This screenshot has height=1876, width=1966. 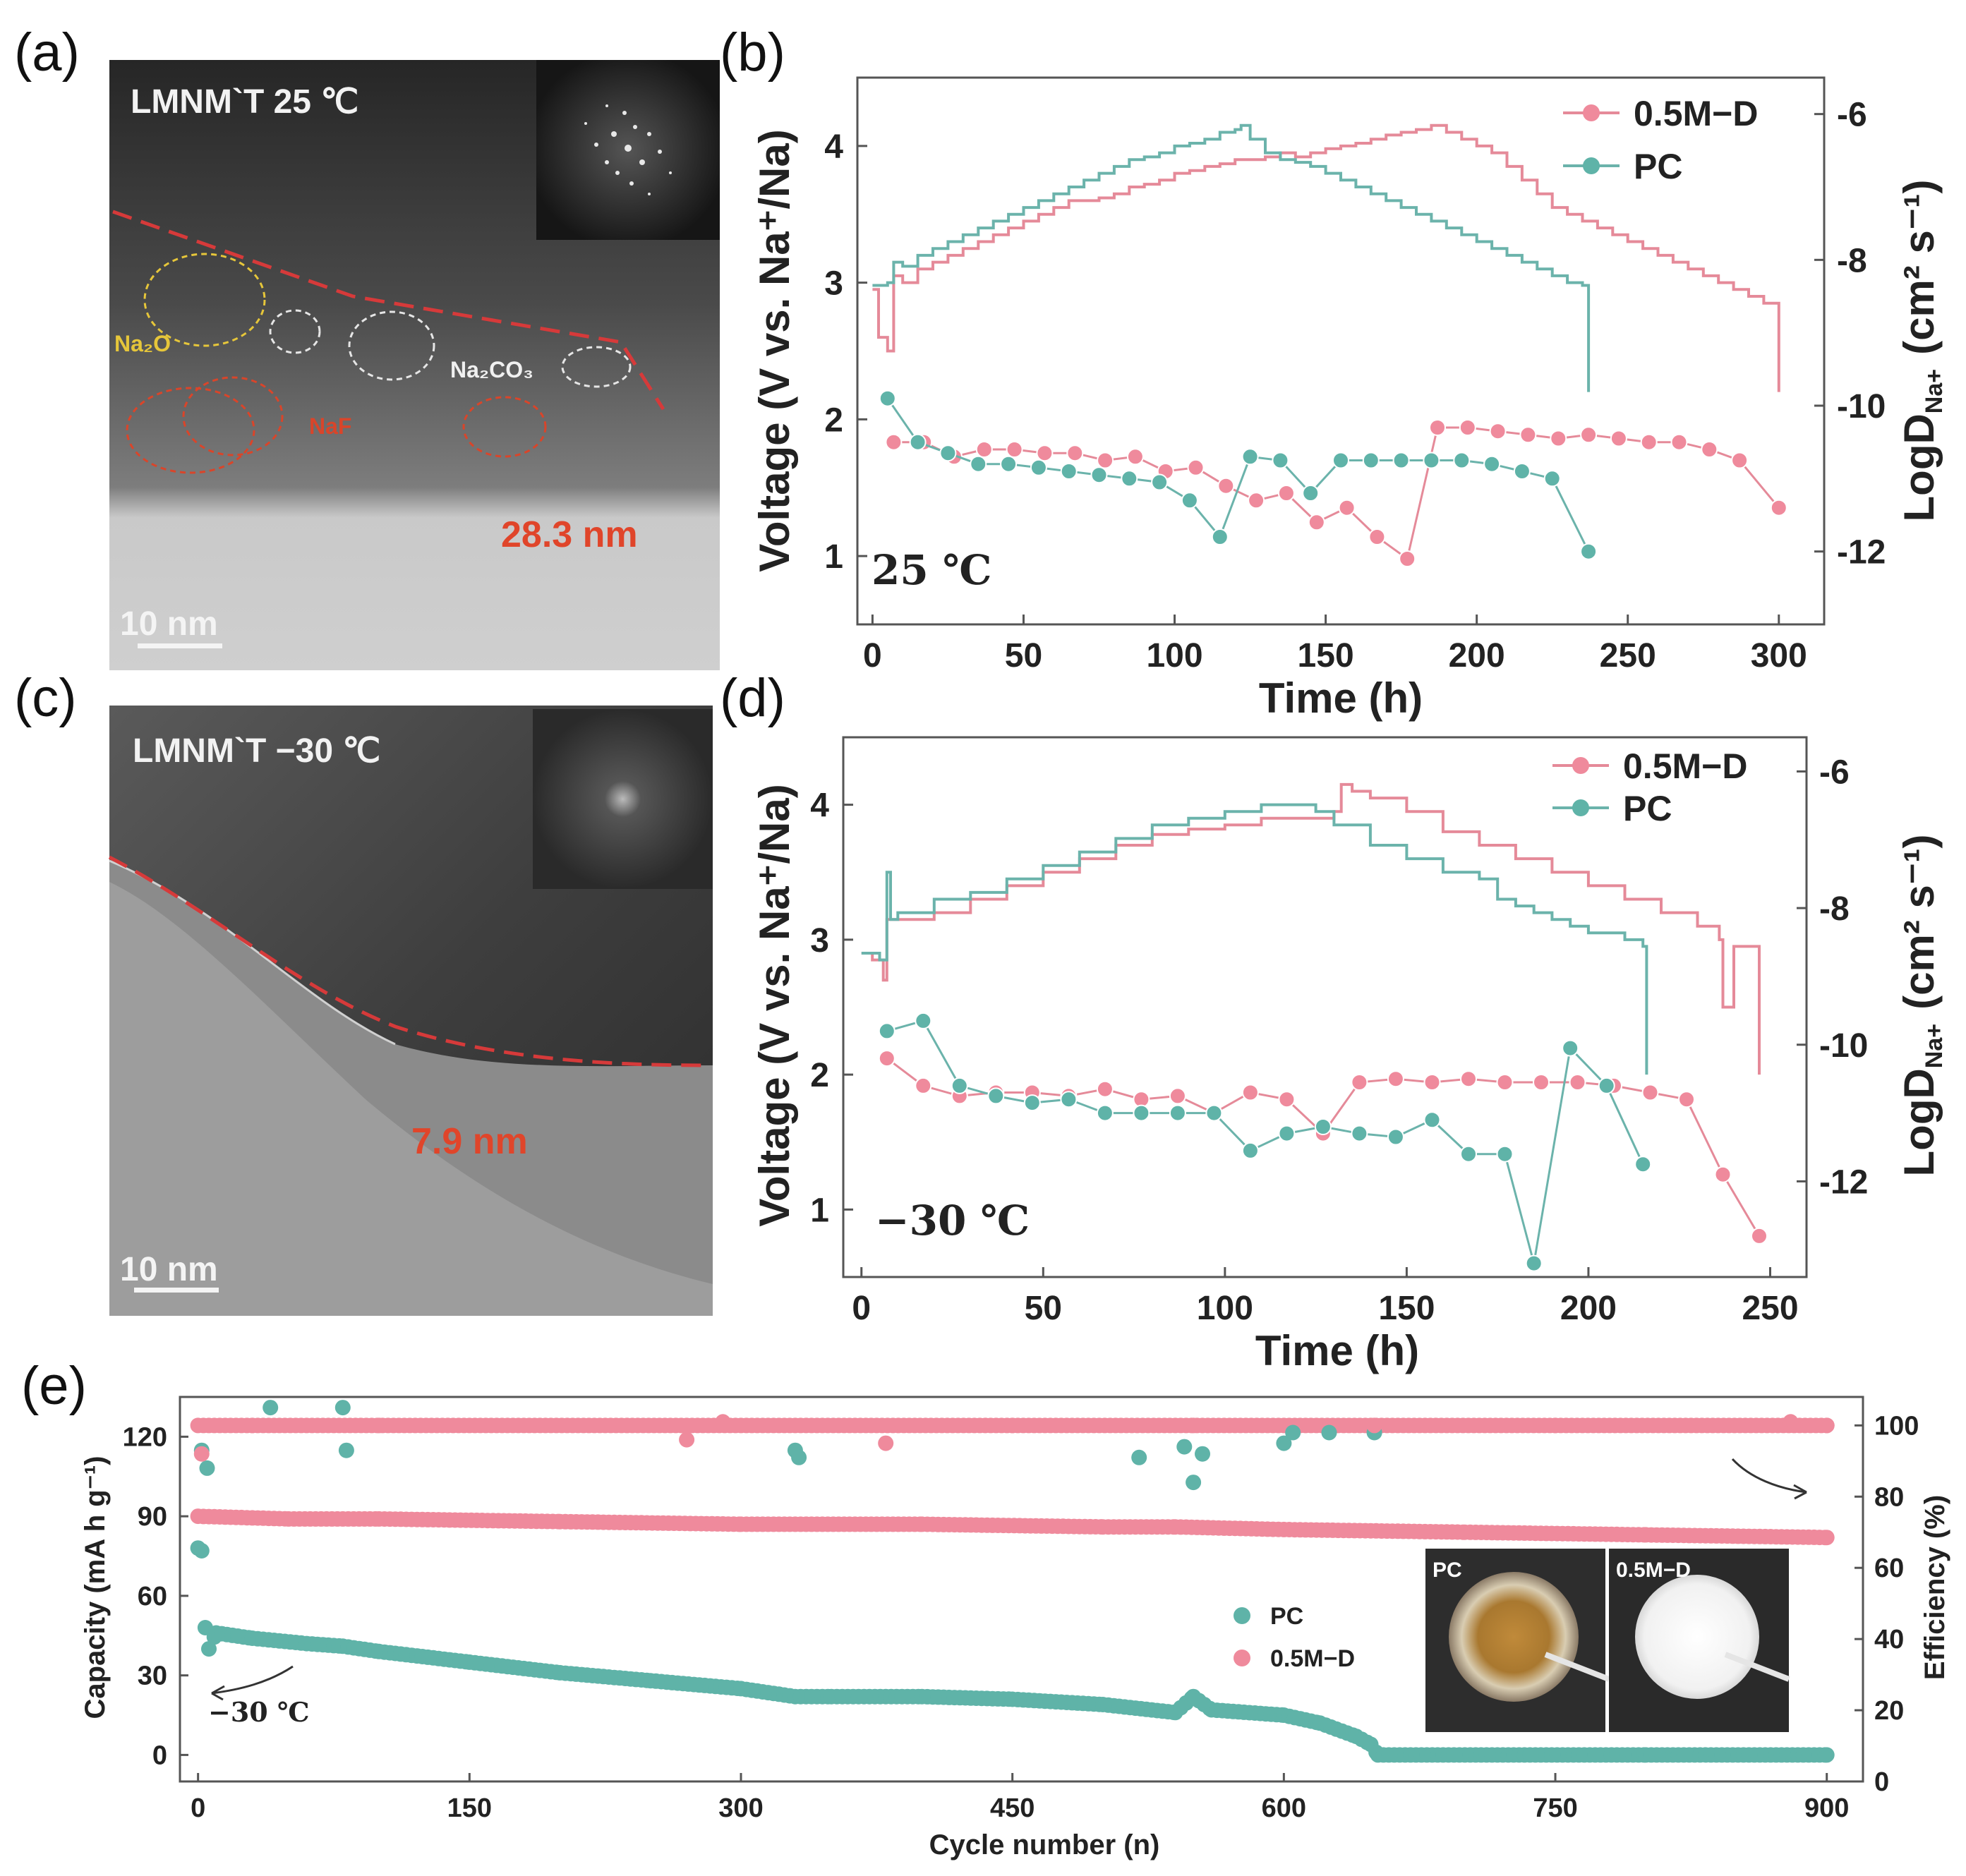 I want to click on chart-b-y2-tick-label: -8, so click(x=1852, y=260).